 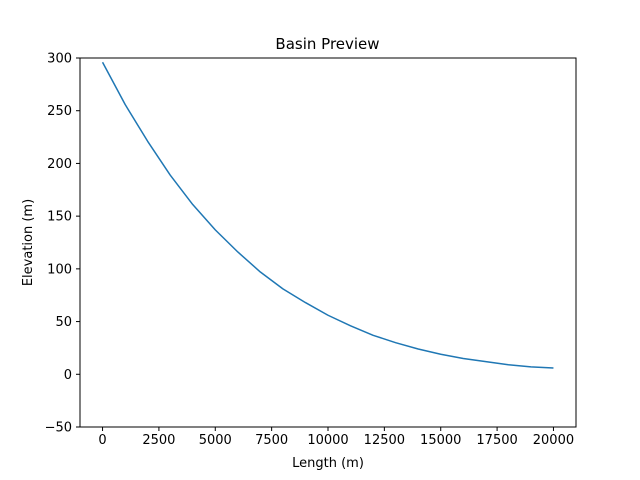 What do you see at coordinates (63, 322) in the screenshot?
I see `y-tick-label: 50` at bounding box center [63, 322].